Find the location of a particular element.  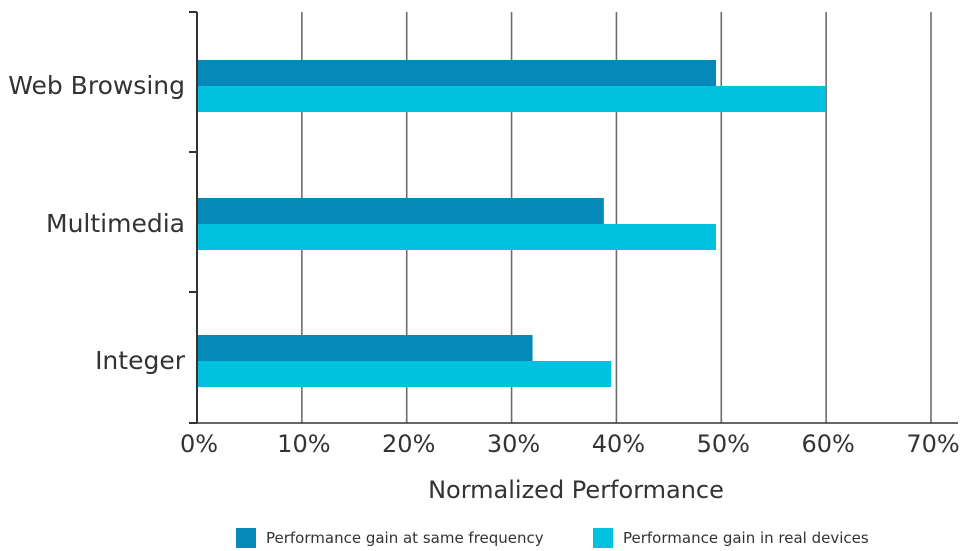

legend-label: Performance gain in real devices is located at coordinates (746, 538).